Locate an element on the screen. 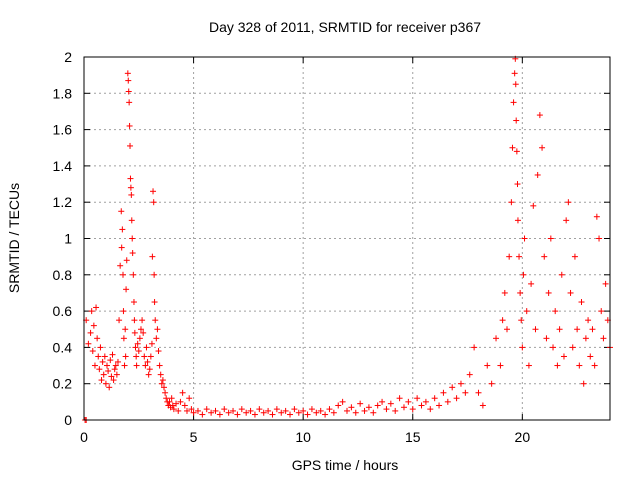  y-tick-label: 1 is located at coordinates (68, 239).